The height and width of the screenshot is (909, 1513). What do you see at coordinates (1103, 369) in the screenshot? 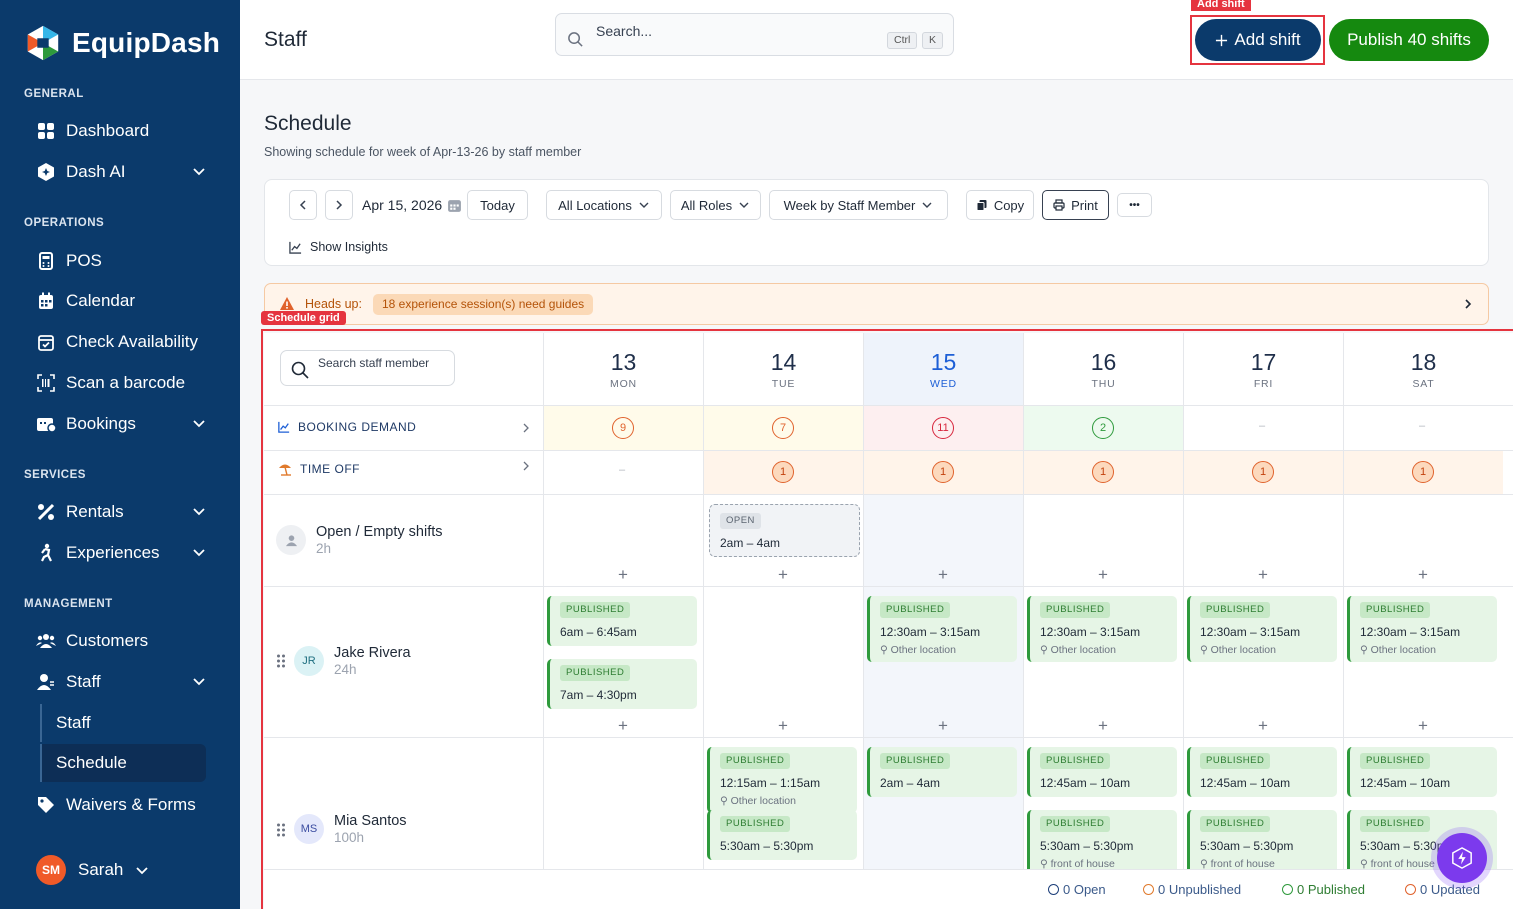
I see `day-header: 16 THU` at bounding box center [1103, 369].